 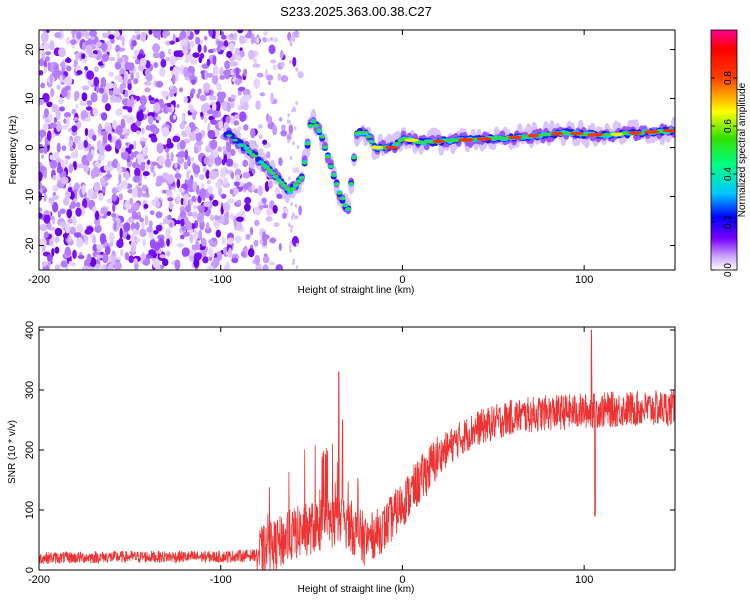 What do you see at coordinates (728, 174) in the screenshot?
I see `colorbar-tick-label: 0.4` at bounding box center [728, 174].